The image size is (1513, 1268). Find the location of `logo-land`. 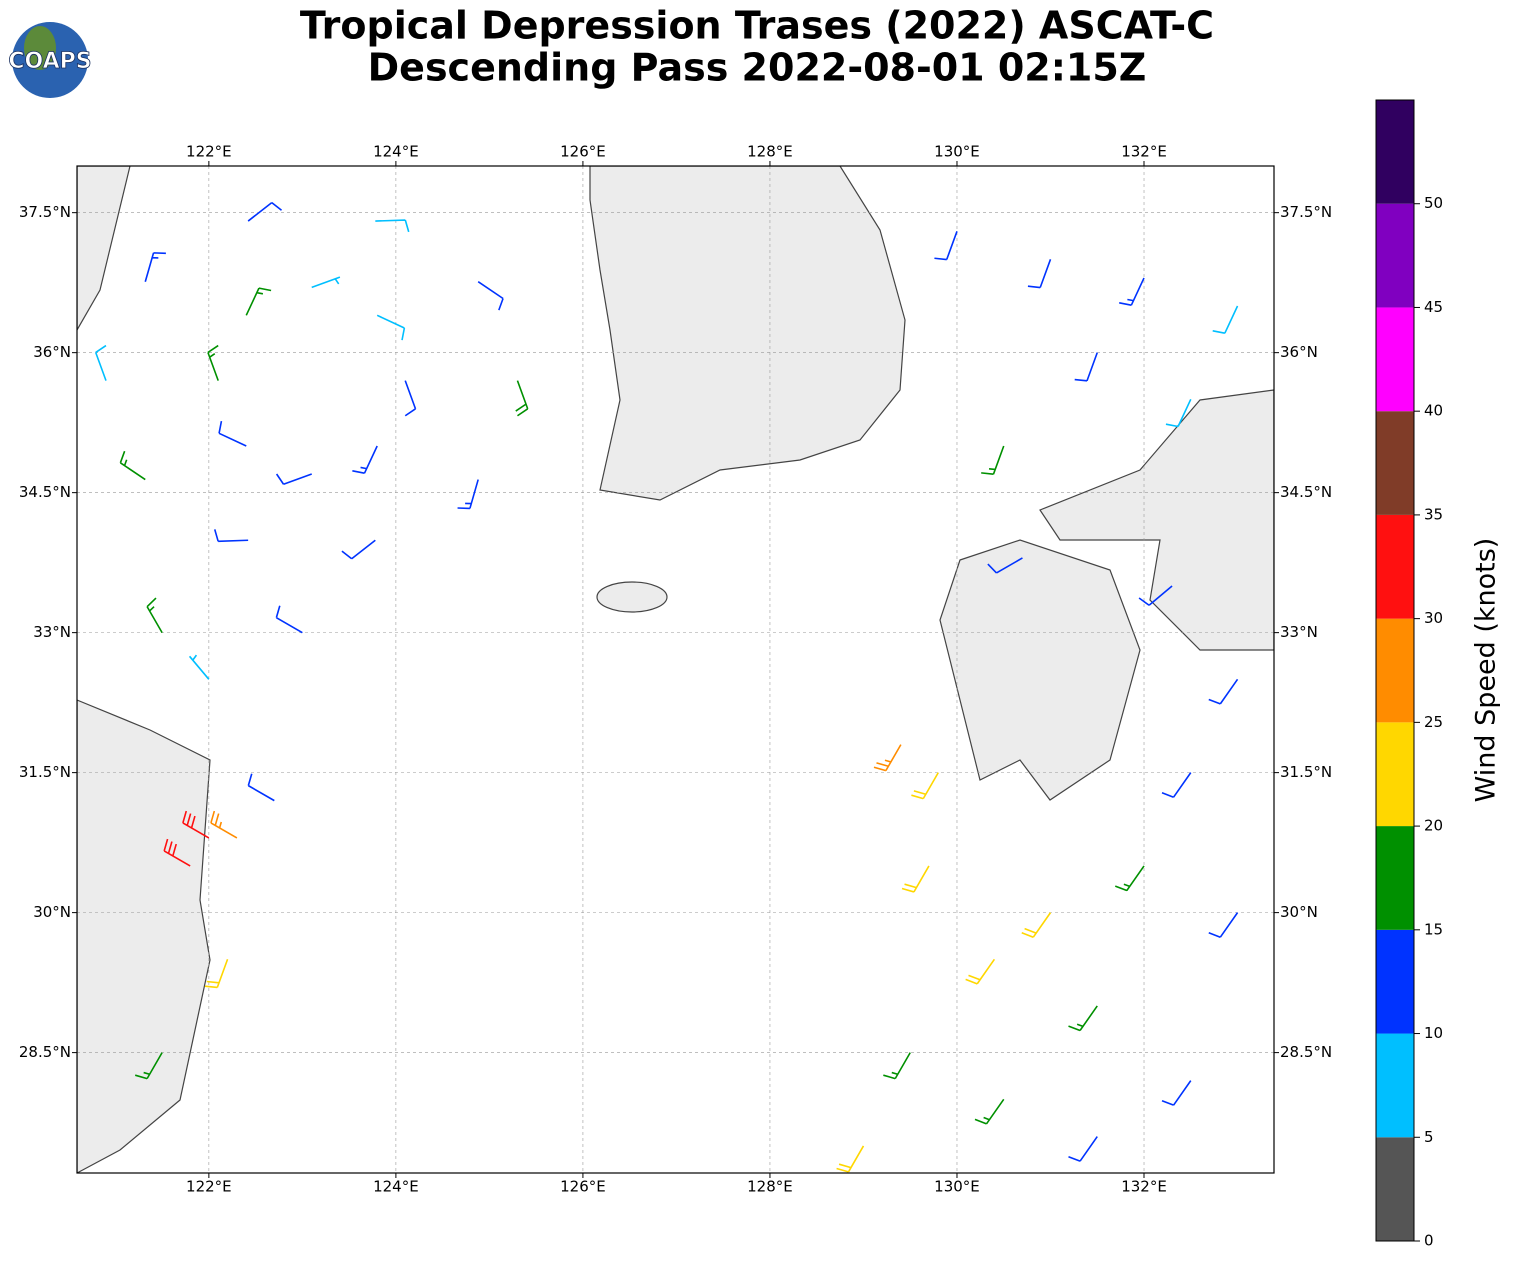

logo-land is located at coordinates (40, 48).